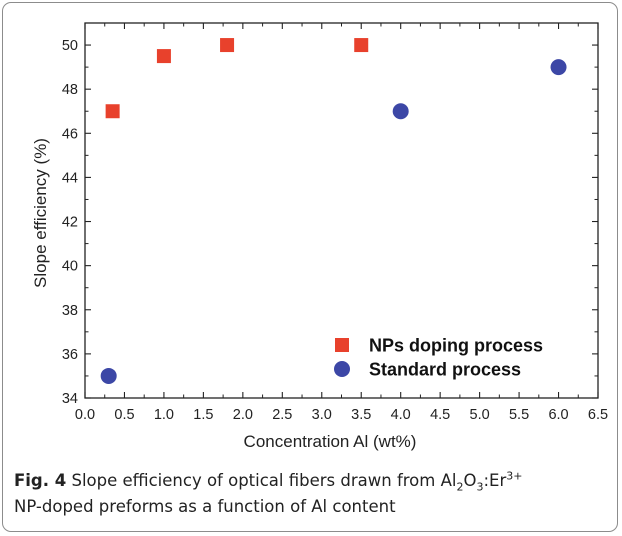 Image resolution: width=622 pixels, height=536 pixels. I want to click on x-tick-label: 1.5, so click(203, 415).